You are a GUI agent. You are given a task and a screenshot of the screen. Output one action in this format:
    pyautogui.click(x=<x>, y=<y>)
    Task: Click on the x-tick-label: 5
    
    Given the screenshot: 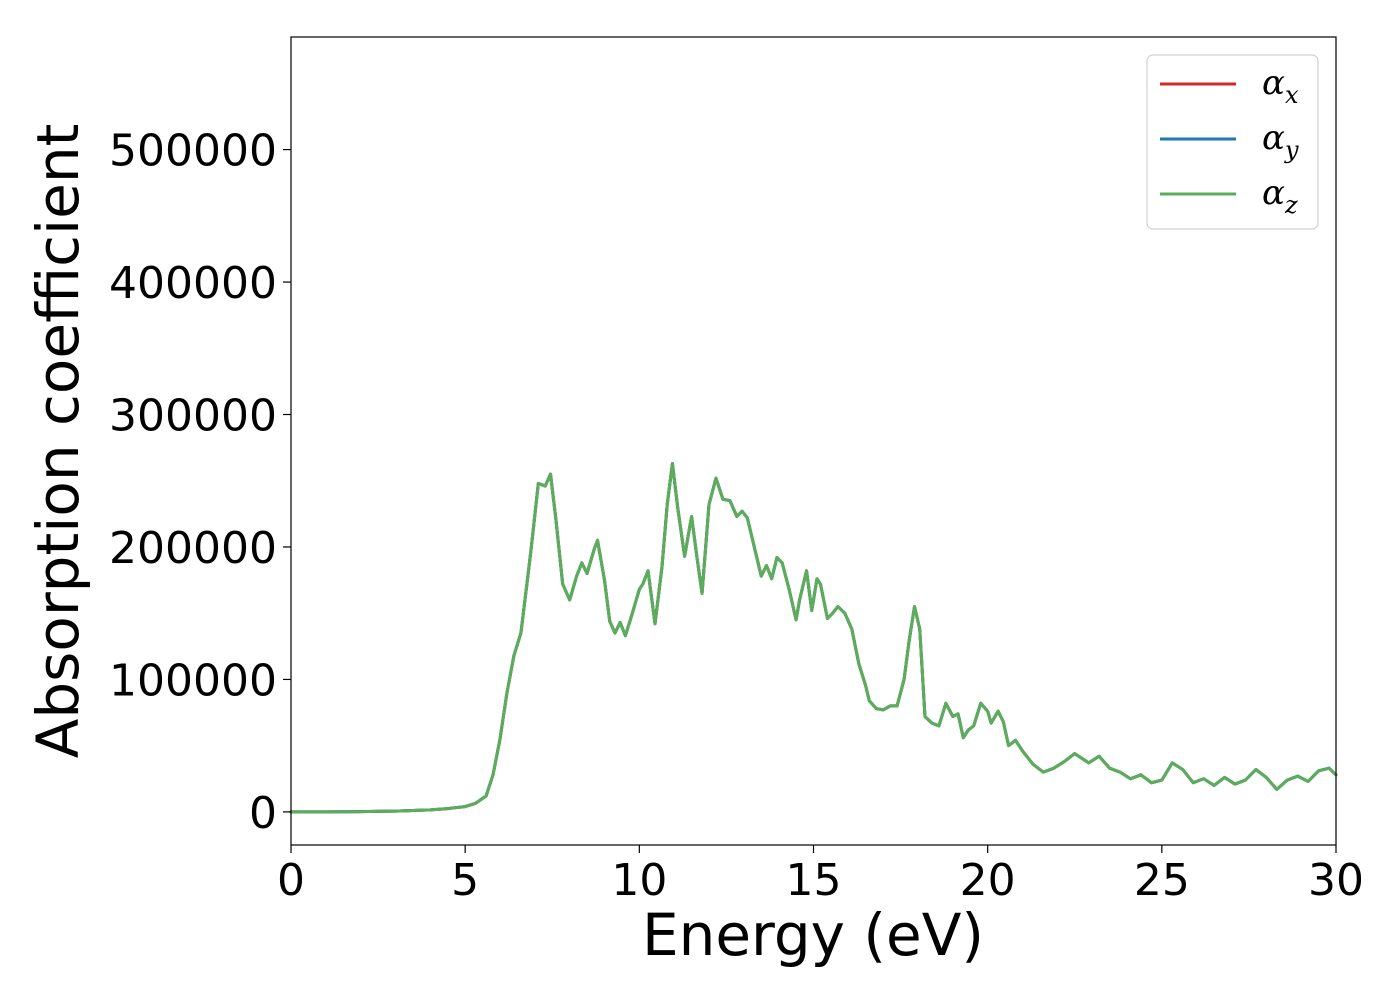 What is the action you would take?
    pyautogui.click(x=465, y=880)
    